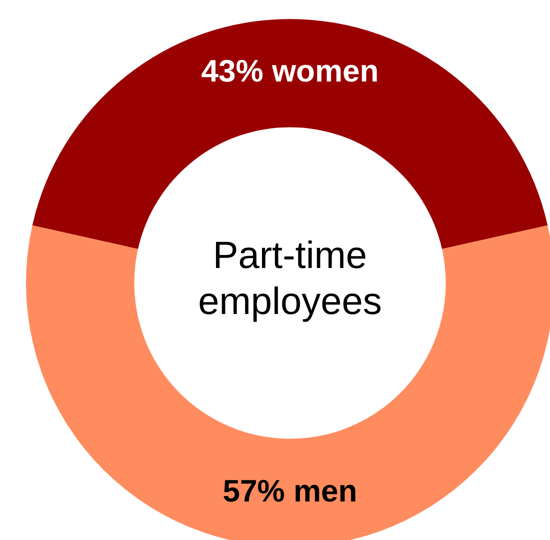 The width and height of the screenshot is (550, 540). What do you see at coordinates (290, 279) in the screenshot?
I see `text: Part-time employees` at bounding box center [290, 279].